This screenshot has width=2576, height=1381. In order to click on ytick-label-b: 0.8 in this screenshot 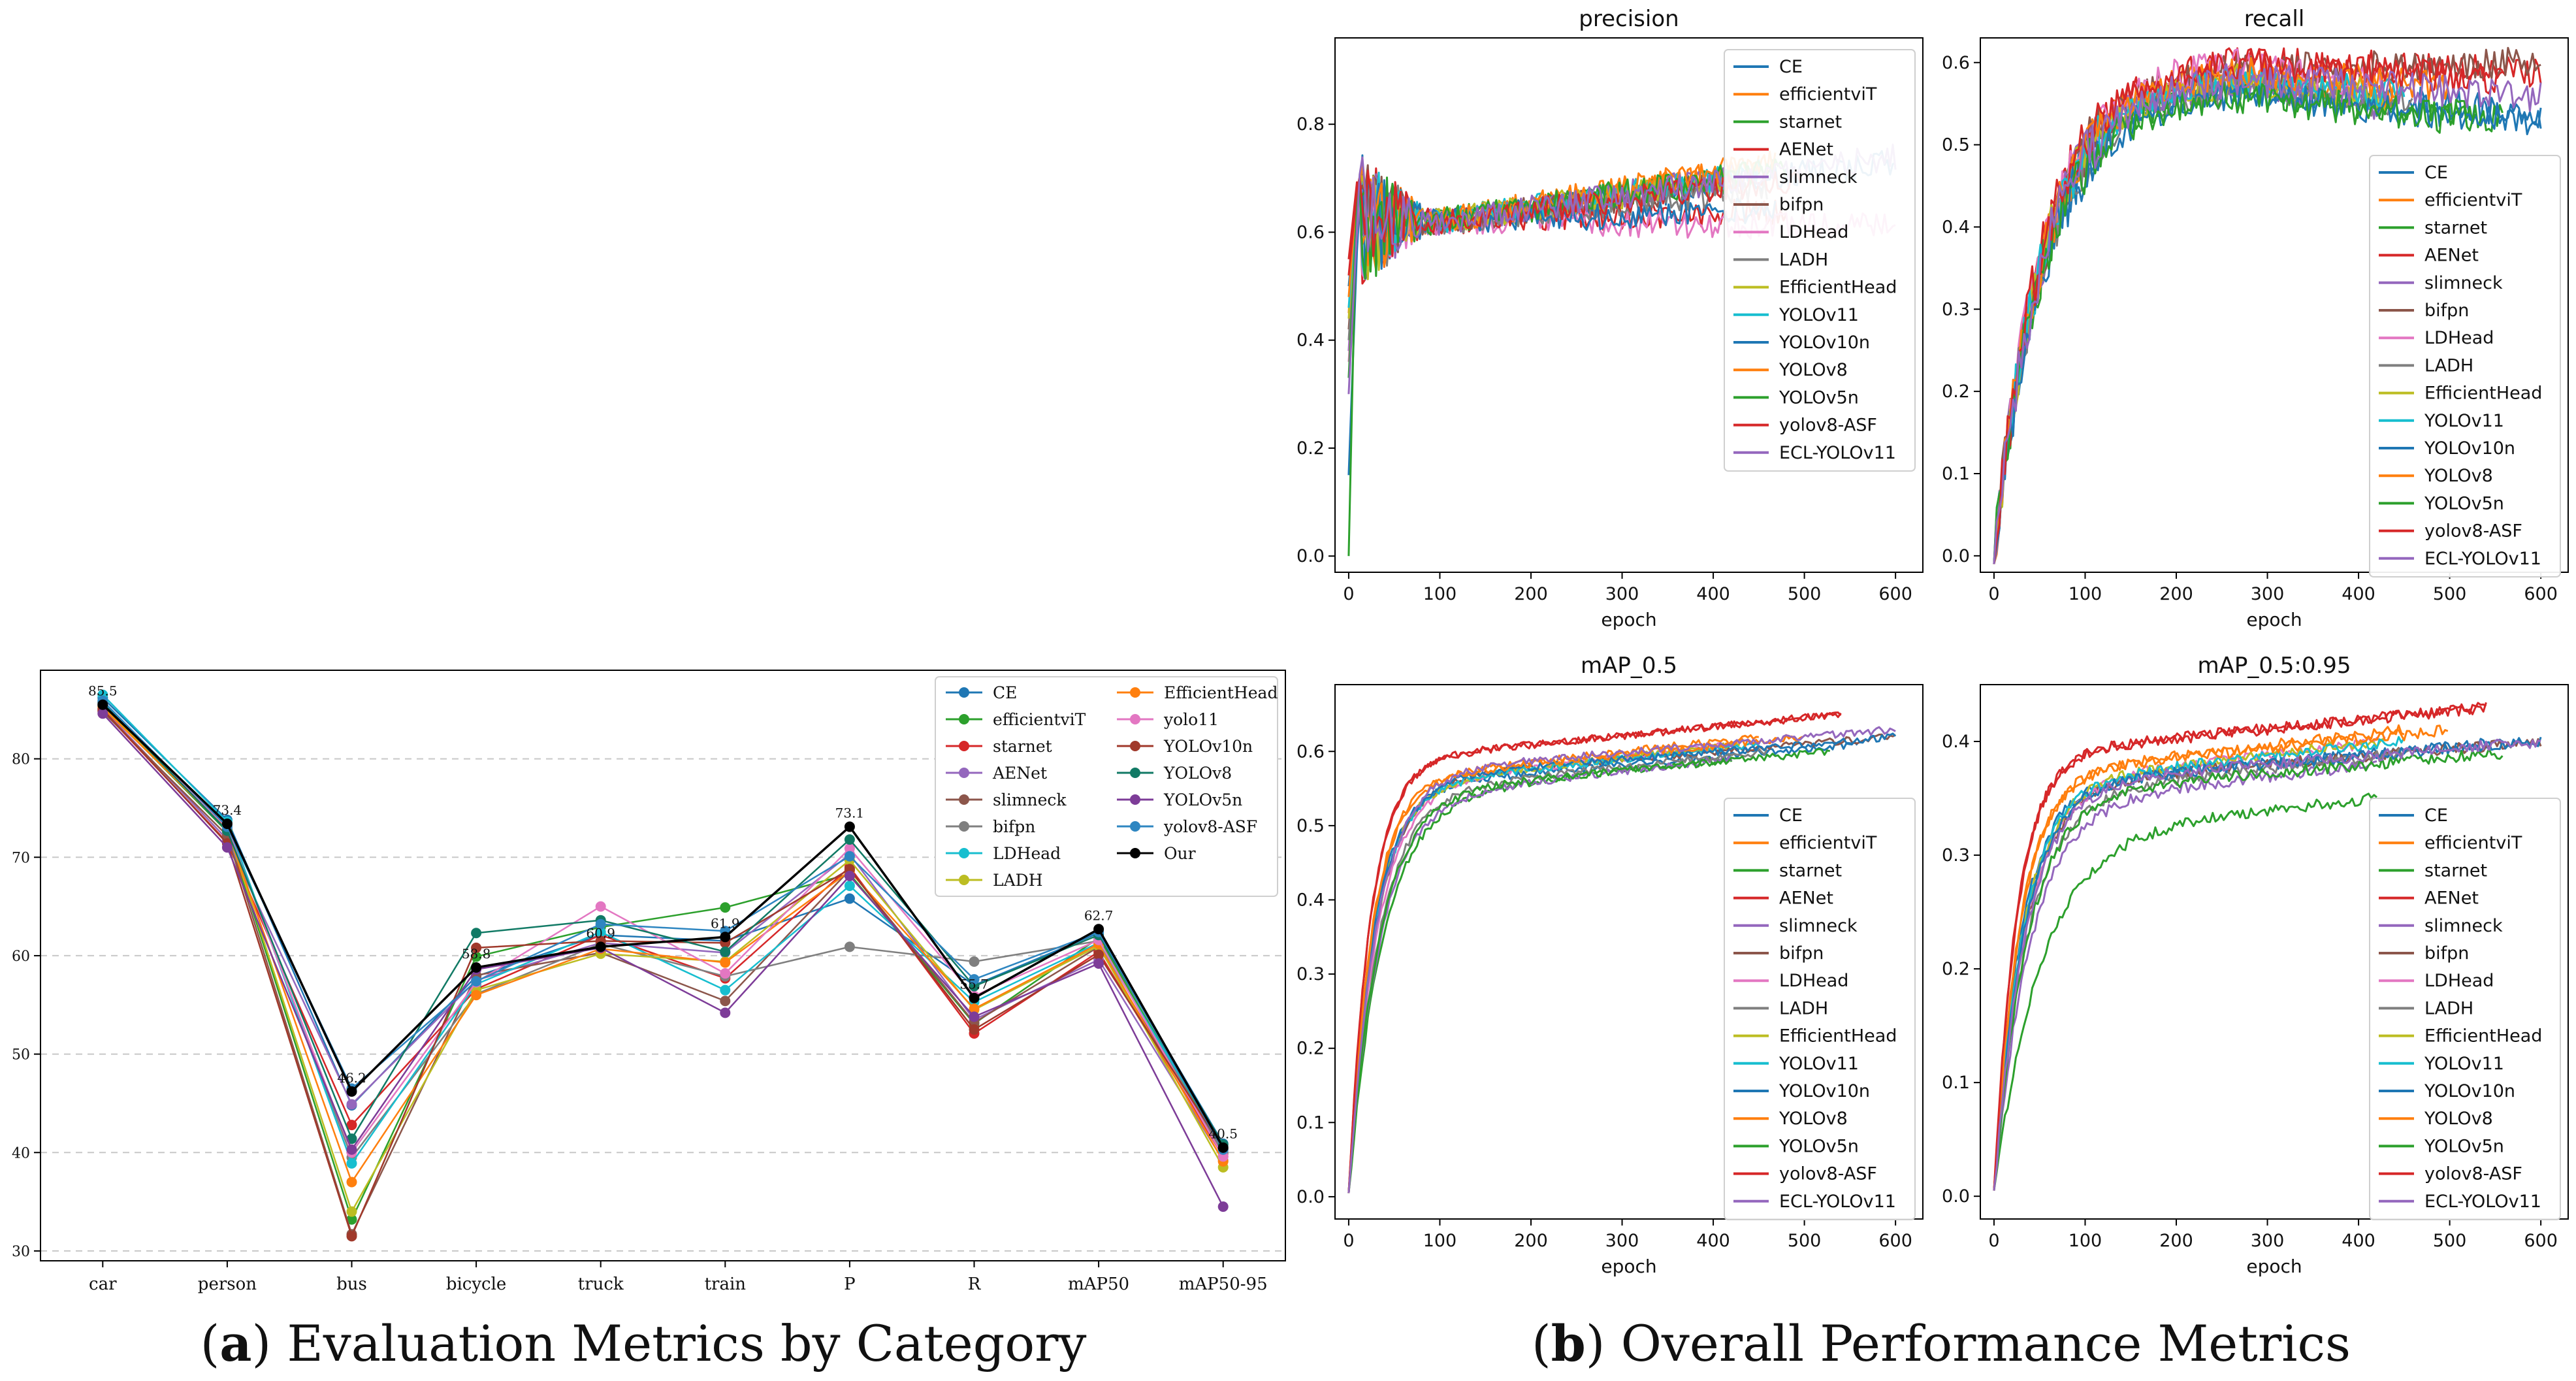, I will do `click(1310, 124)`.